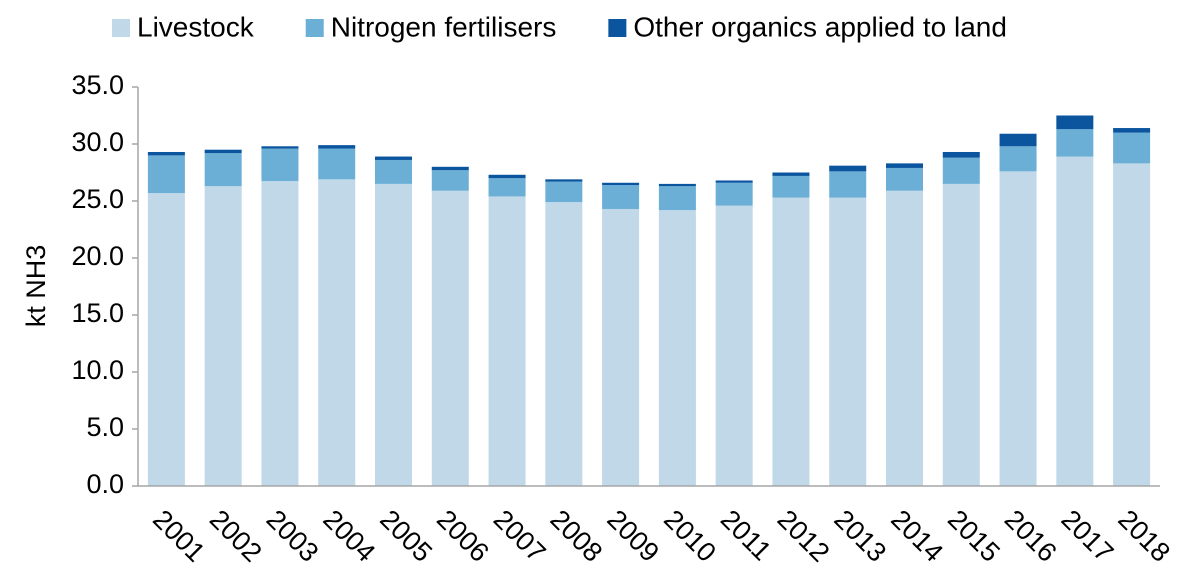  Describe the element at coordinates (690, 536) in the screenshot. I see `x-tick-label: 2010` at that location.